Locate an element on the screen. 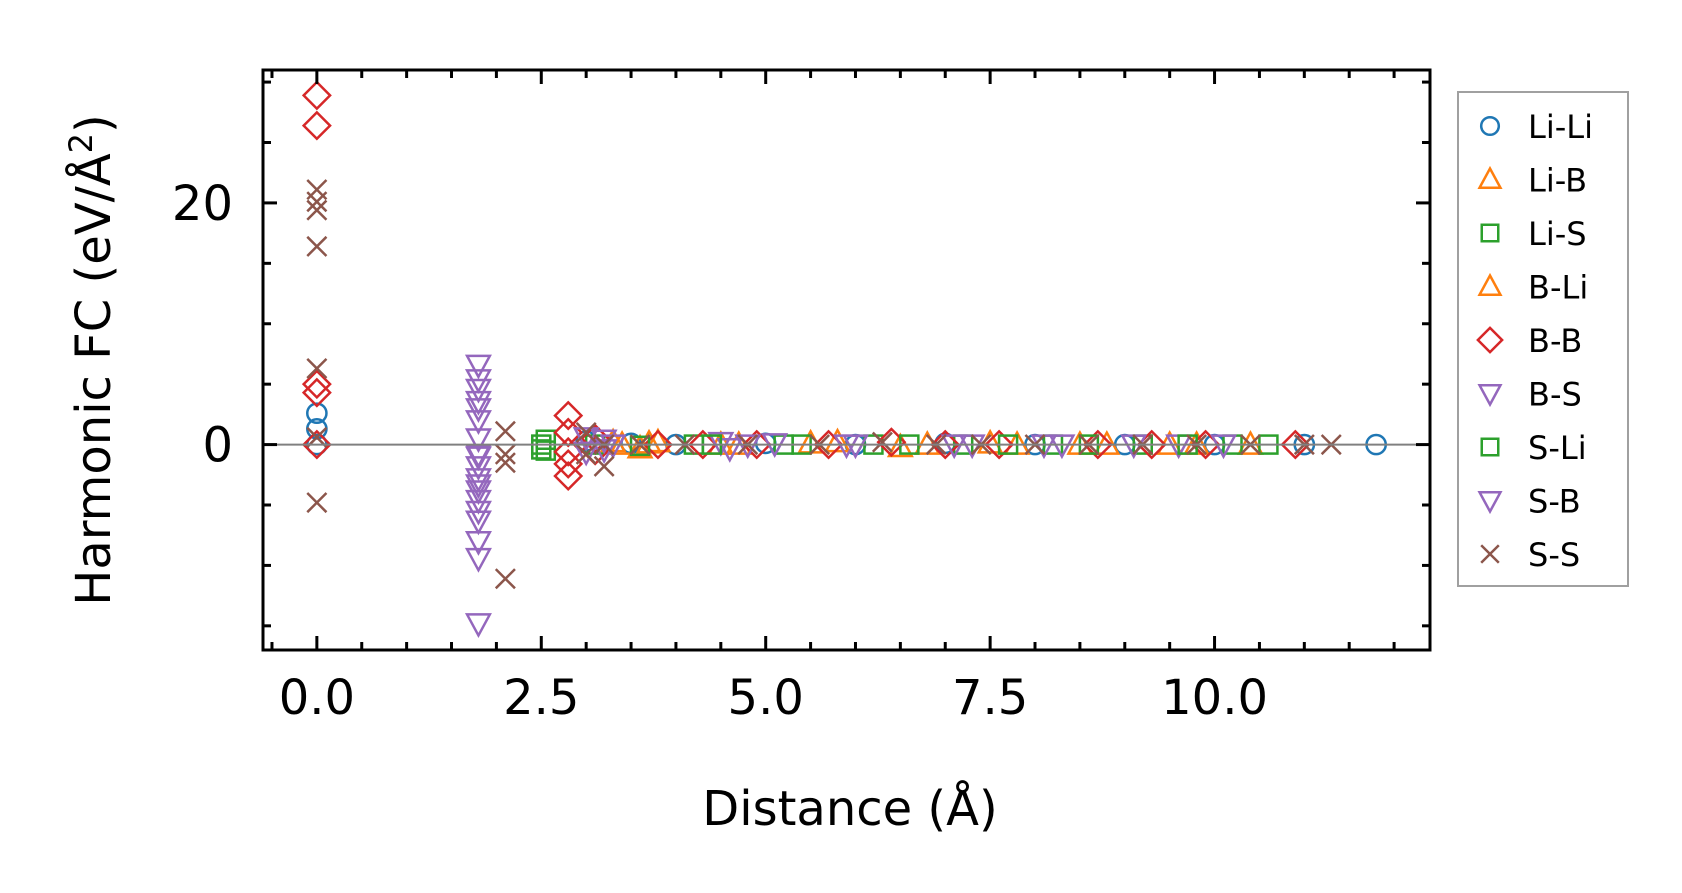  legend: Li-Li Li-B Li-S B-Li B-B B-S S-Li S-B S-S is located at coordinates (1543, 339).